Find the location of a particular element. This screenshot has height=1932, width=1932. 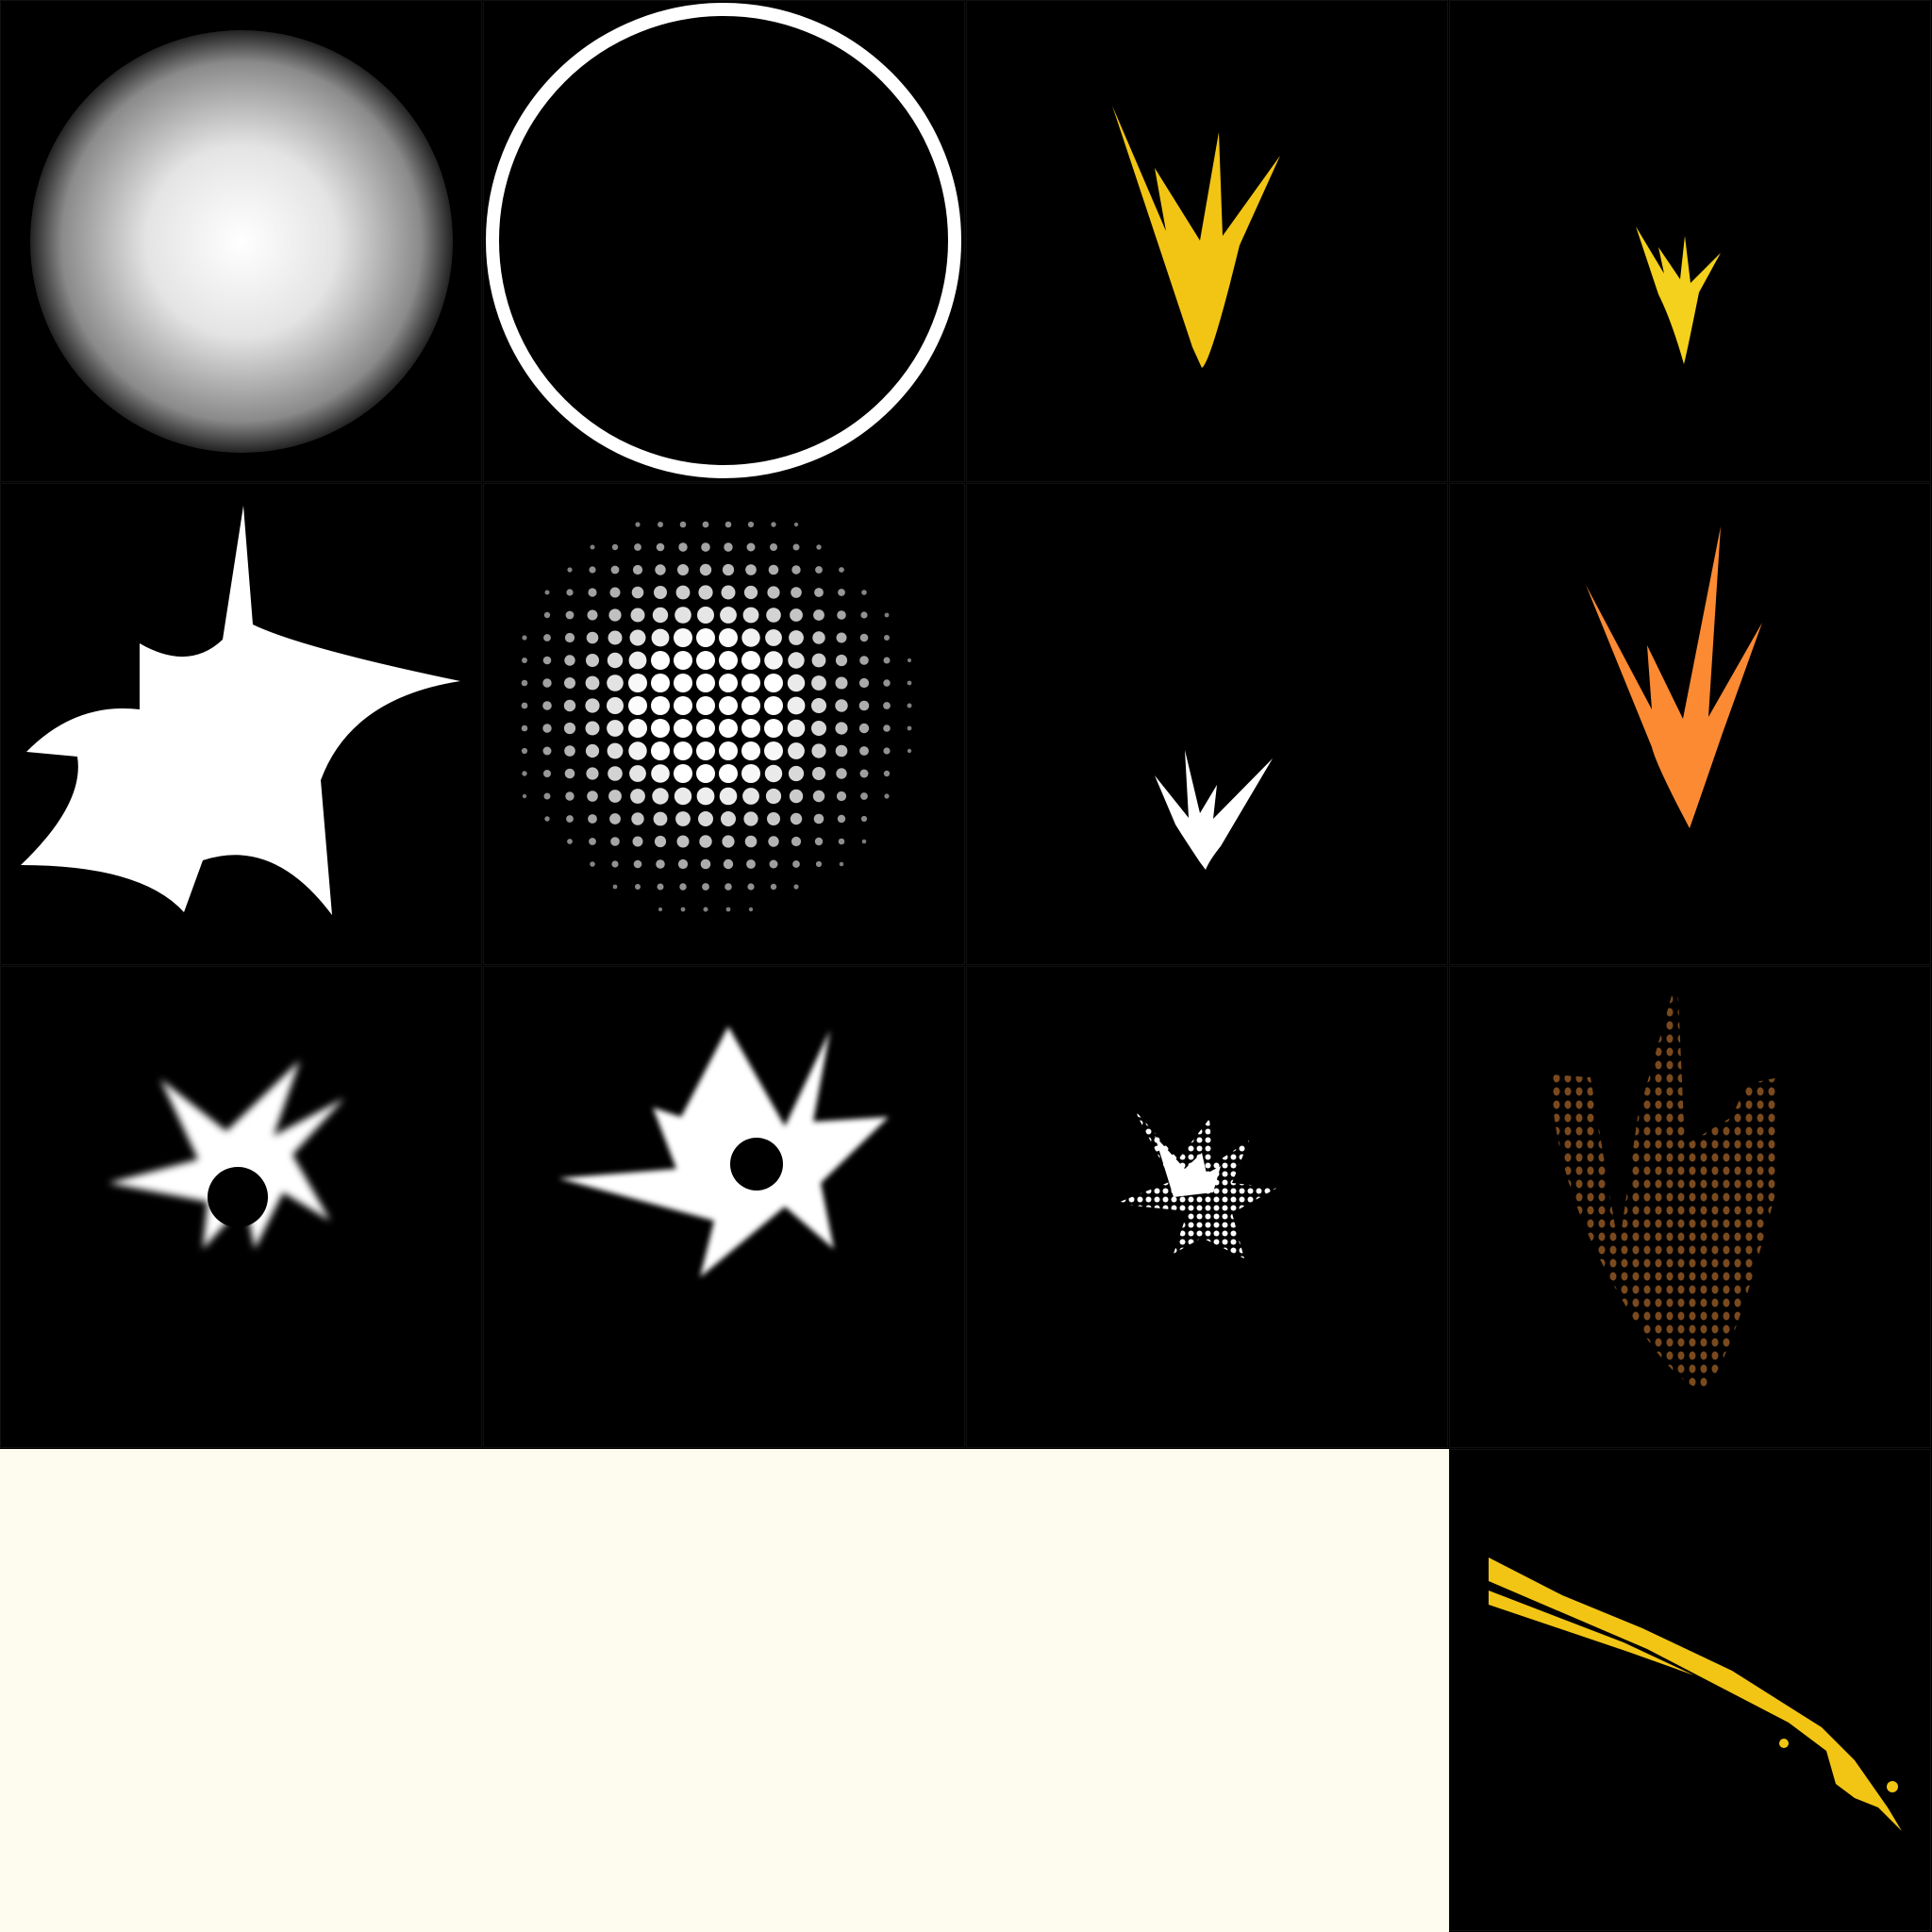

tile-soft-glow is located at coordinates (241, 241).